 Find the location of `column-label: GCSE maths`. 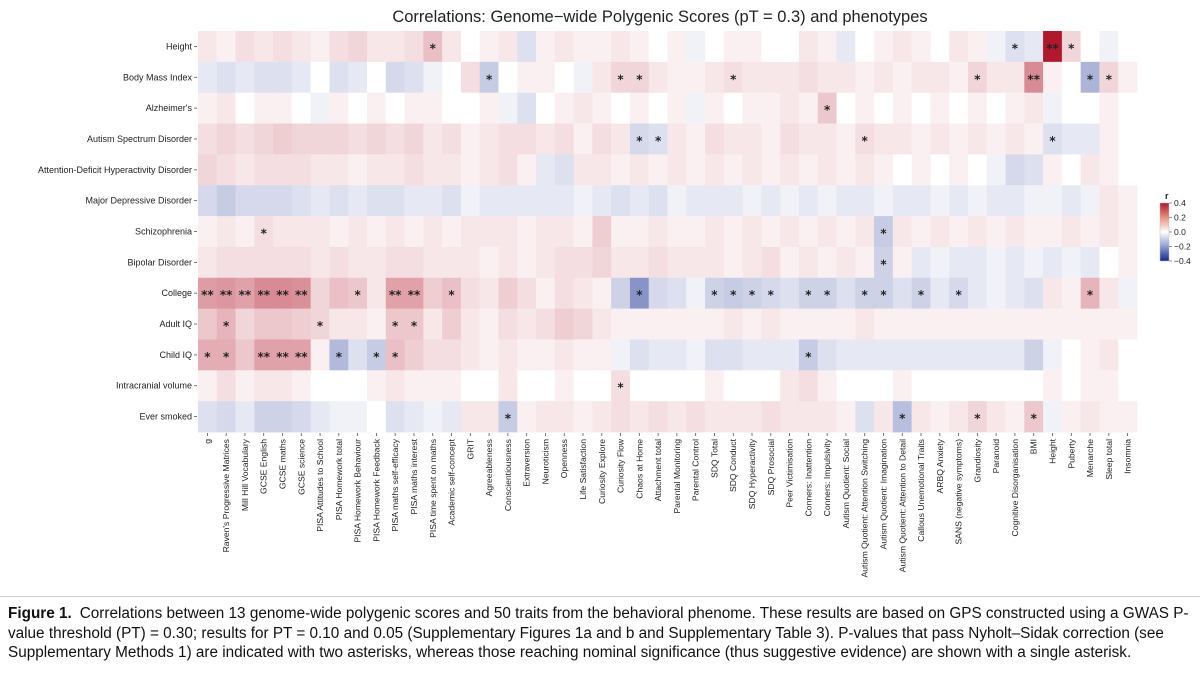

column-label: GCSE maths is located at coordinates (283, 464).